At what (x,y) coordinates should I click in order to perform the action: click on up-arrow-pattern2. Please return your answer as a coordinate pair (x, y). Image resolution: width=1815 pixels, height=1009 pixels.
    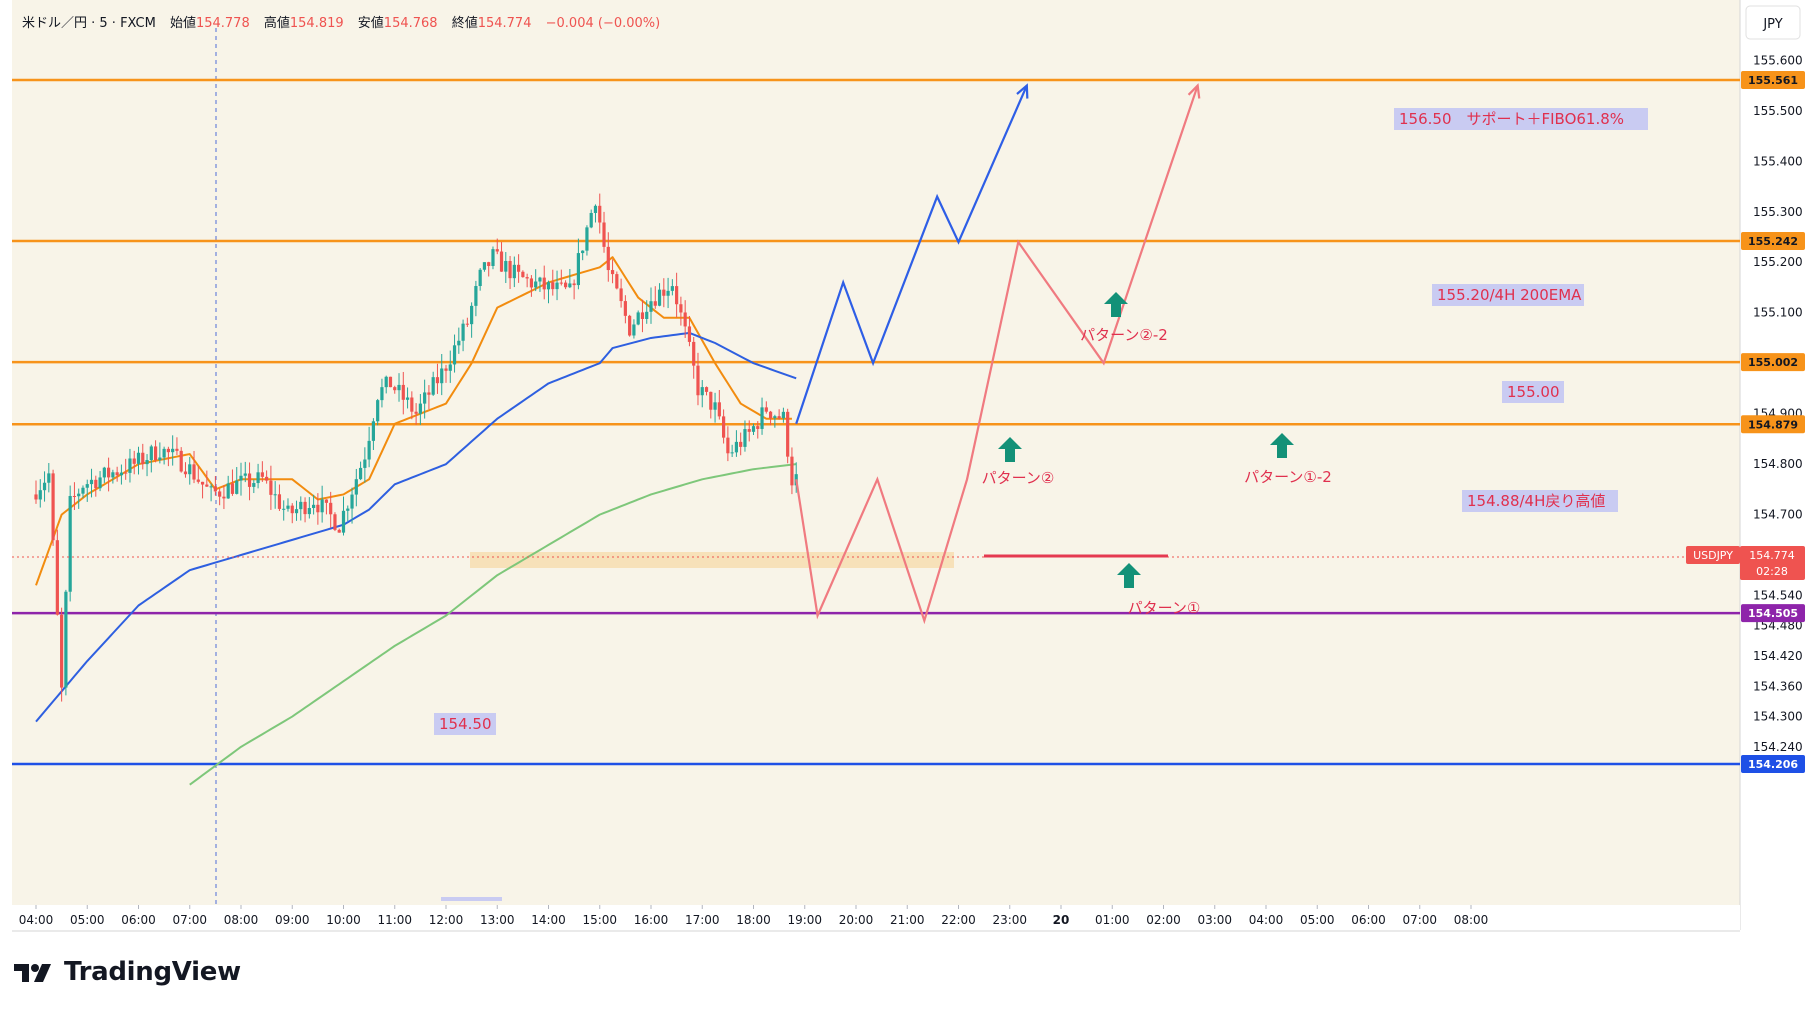
    Looking at the image, I should click on (1010, 449).